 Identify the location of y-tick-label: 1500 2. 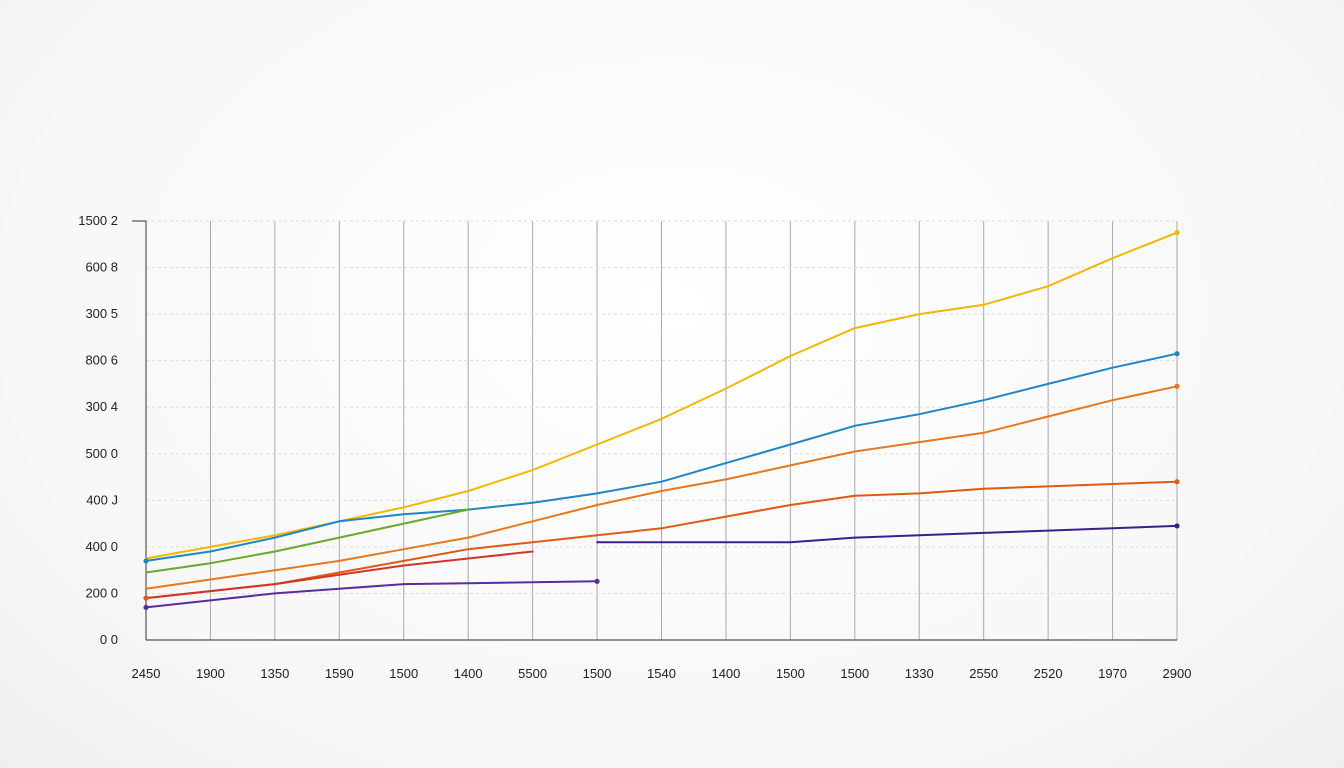
(98, 220).